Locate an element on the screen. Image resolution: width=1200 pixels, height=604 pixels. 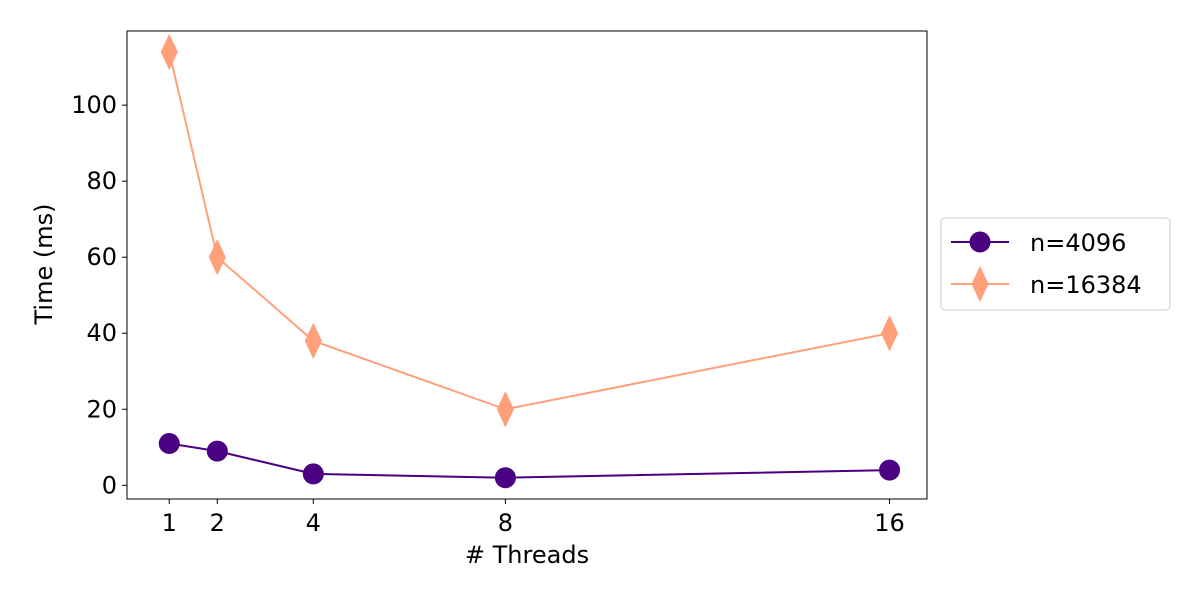
y-tick-label: 80 is located at coordinates (101, 181).